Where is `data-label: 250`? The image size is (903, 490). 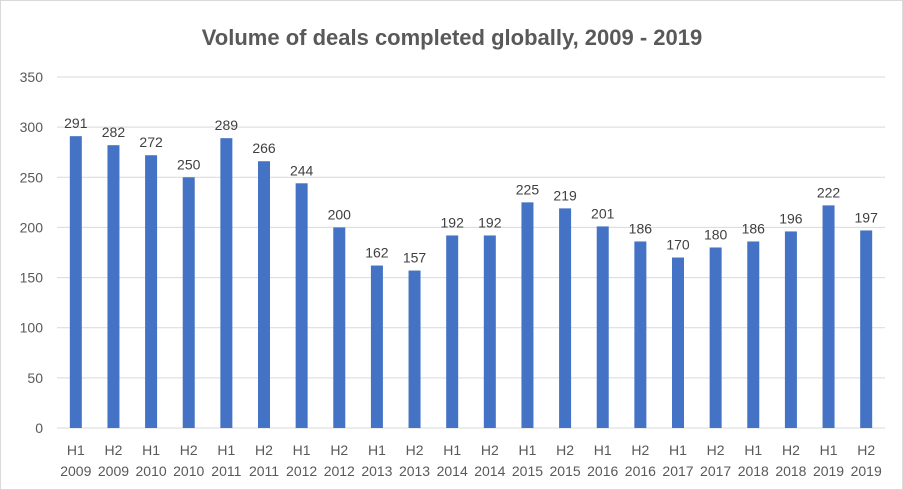
data-label: 250 is located at coordinates (189, 164).